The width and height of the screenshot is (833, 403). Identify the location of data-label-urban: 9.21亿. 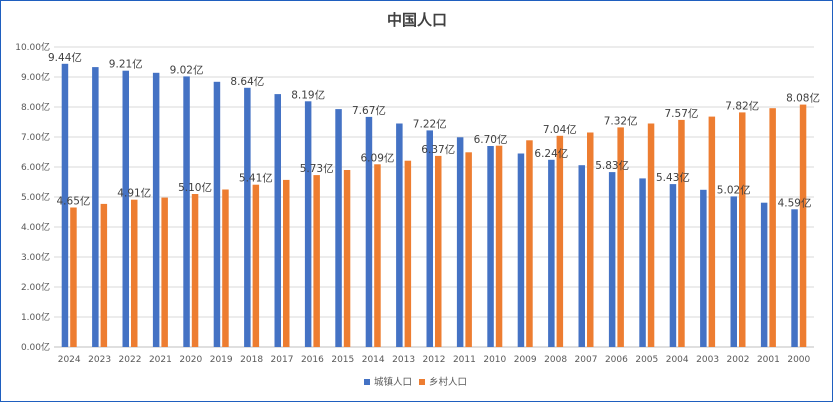
(126, 64).